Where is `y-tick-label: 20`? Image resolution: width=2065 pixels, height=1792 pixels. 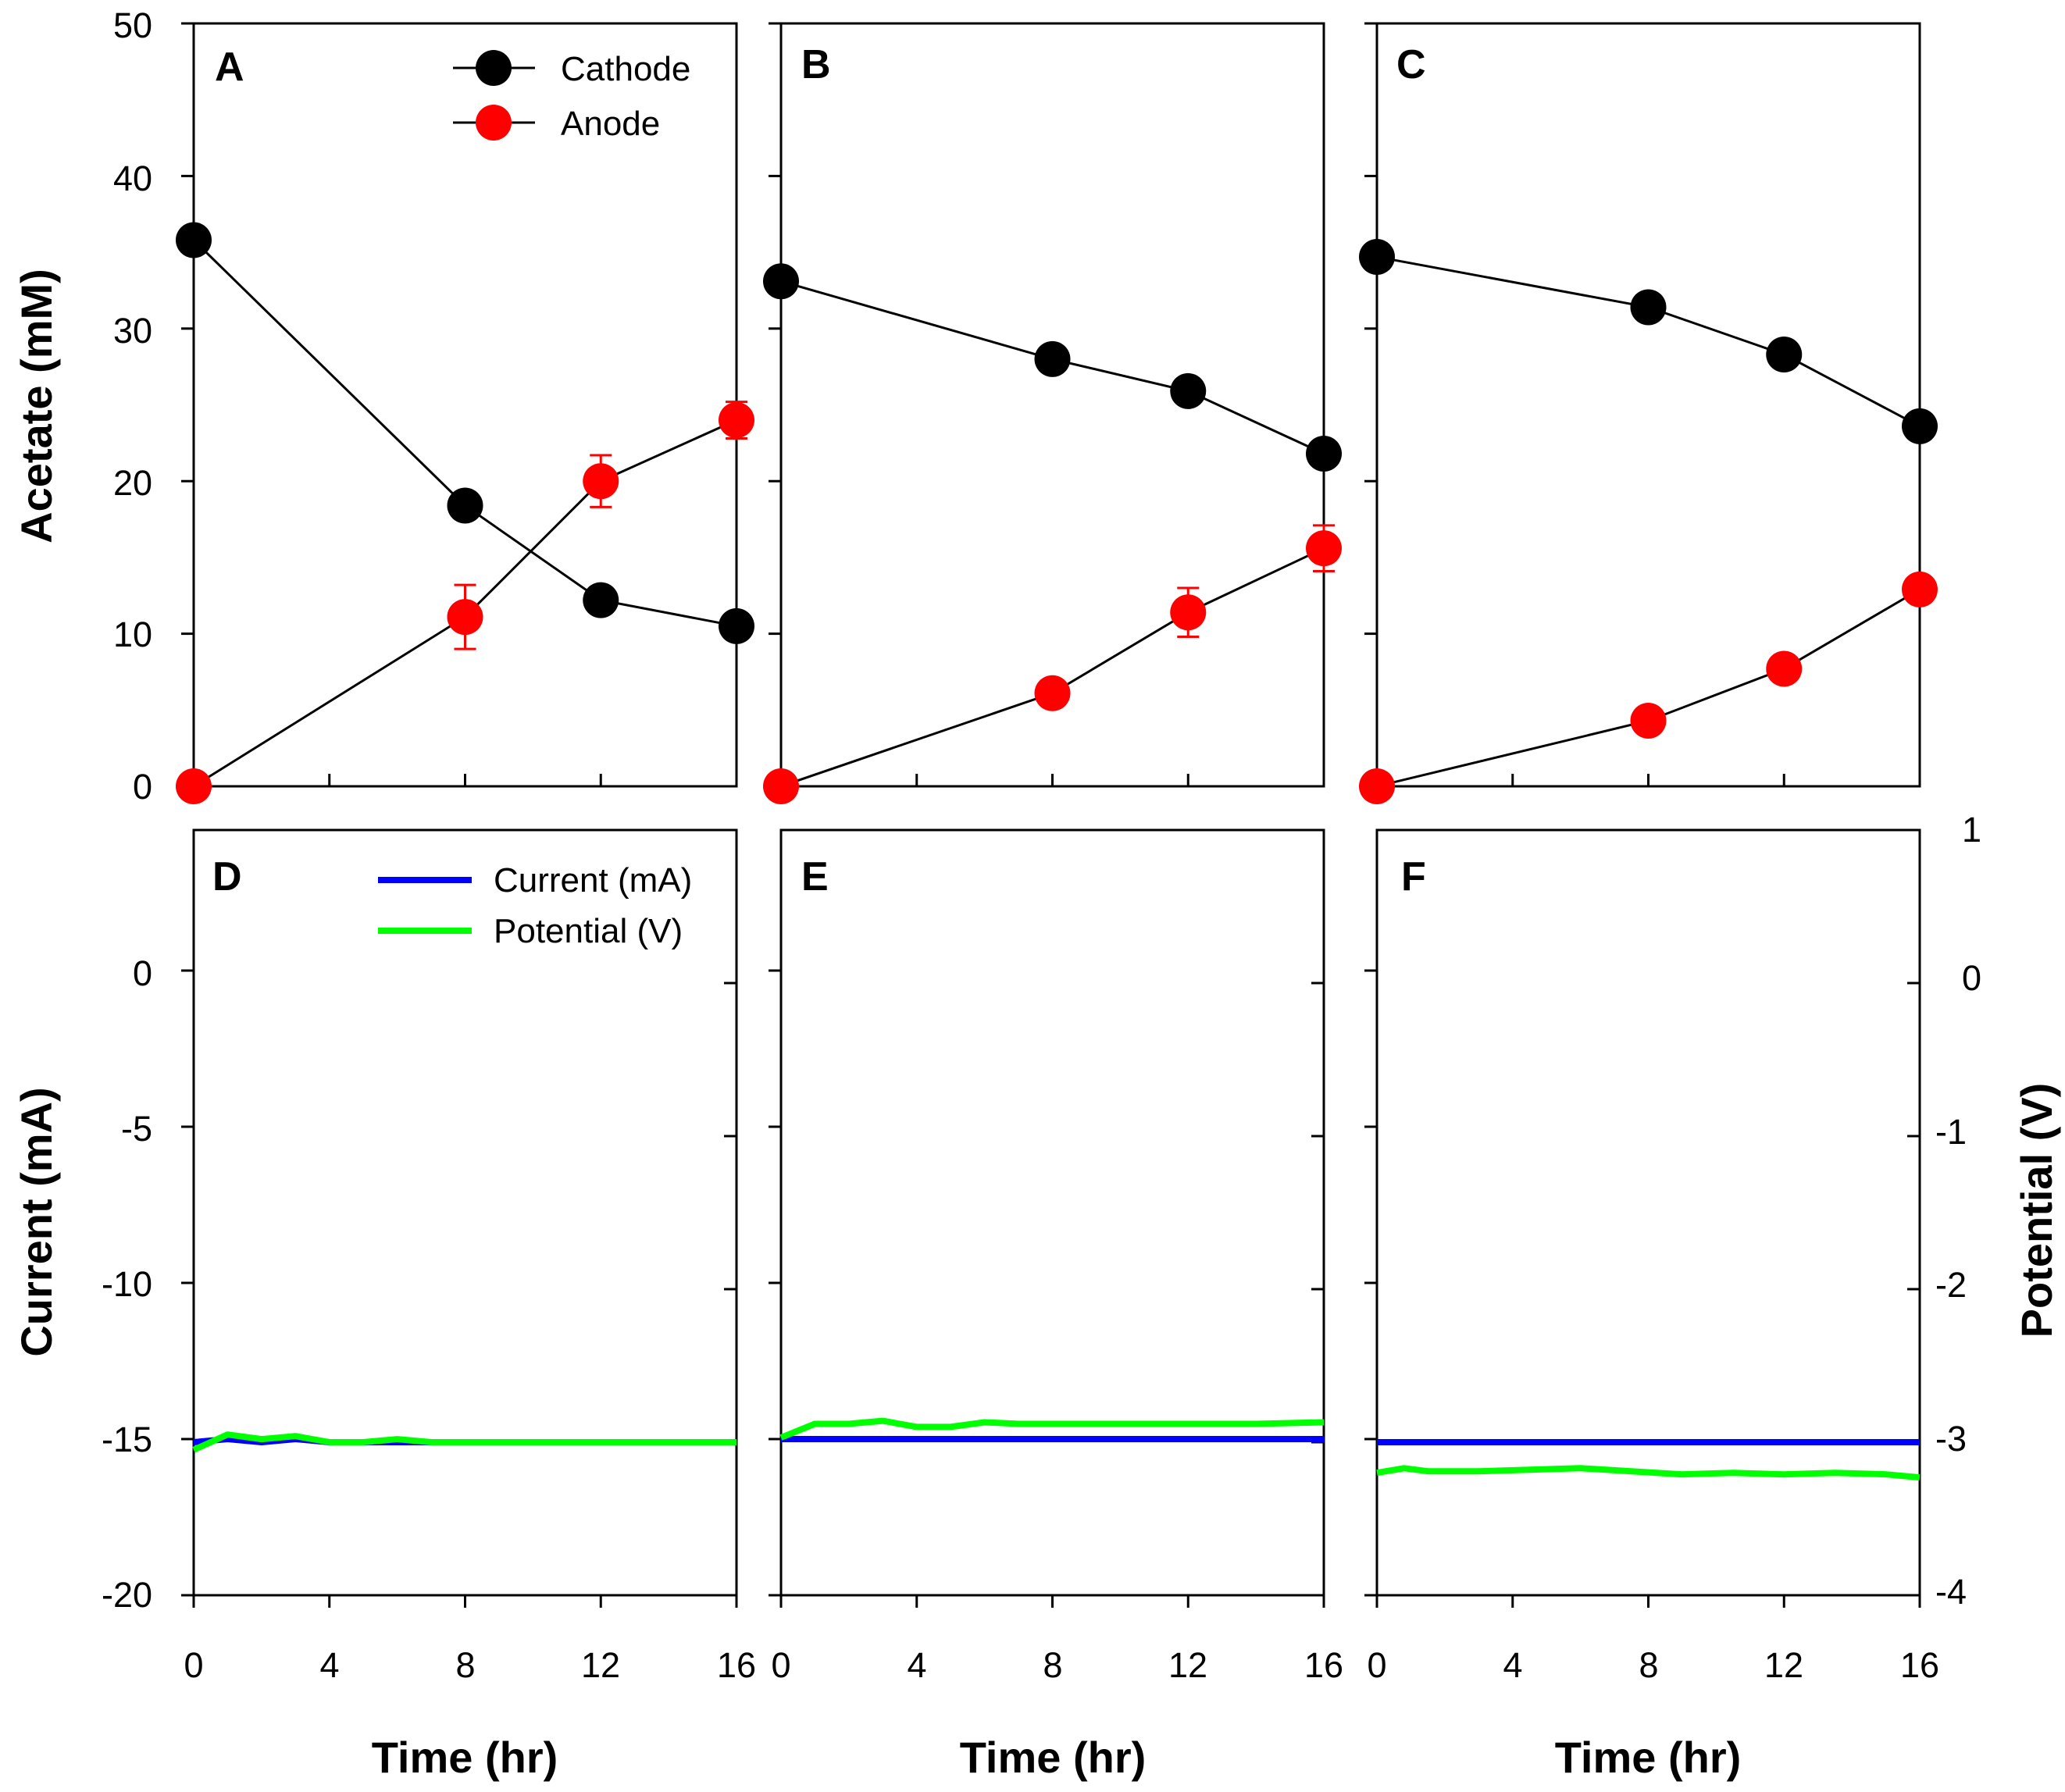 y-tick-label: 20 is located at coordinates (132, 483).